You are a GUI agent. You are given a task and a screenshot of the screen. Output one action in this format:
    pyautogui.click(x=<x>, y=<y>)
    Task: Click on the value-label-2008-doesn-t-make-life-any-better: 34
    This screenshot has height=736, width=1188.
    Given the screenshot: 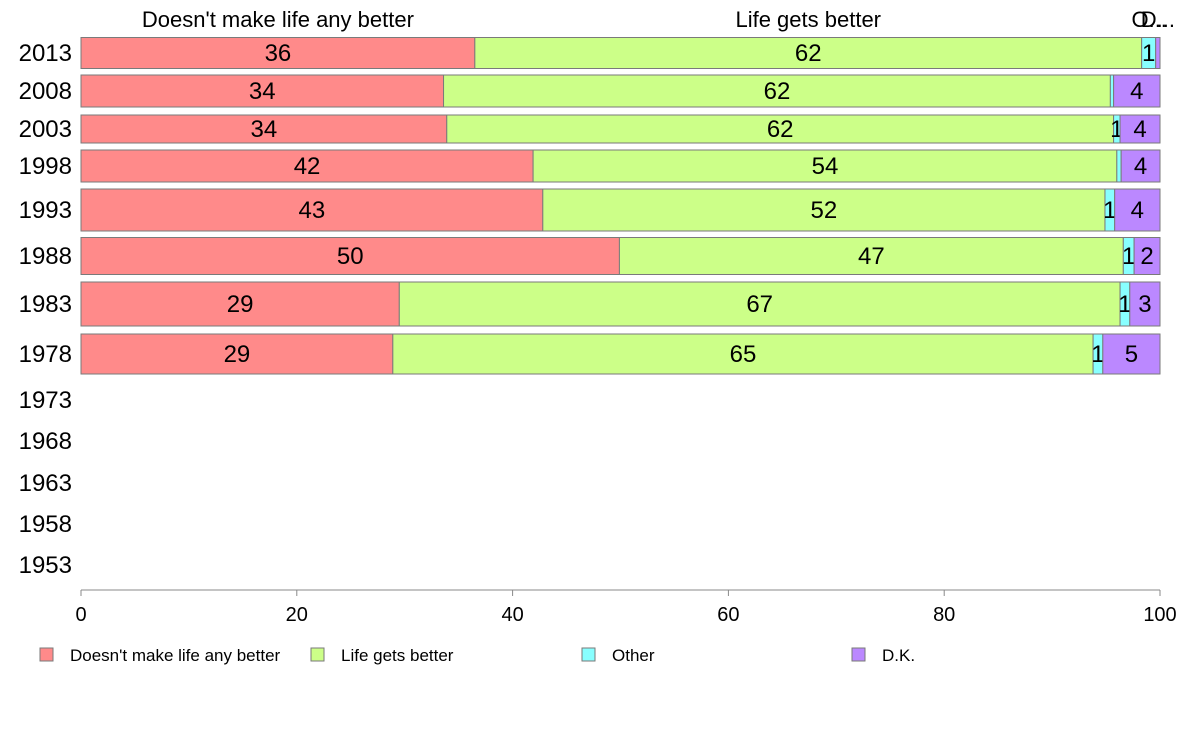 What is the action you would take?
    pyautogui.click(x=262, y=91)
    